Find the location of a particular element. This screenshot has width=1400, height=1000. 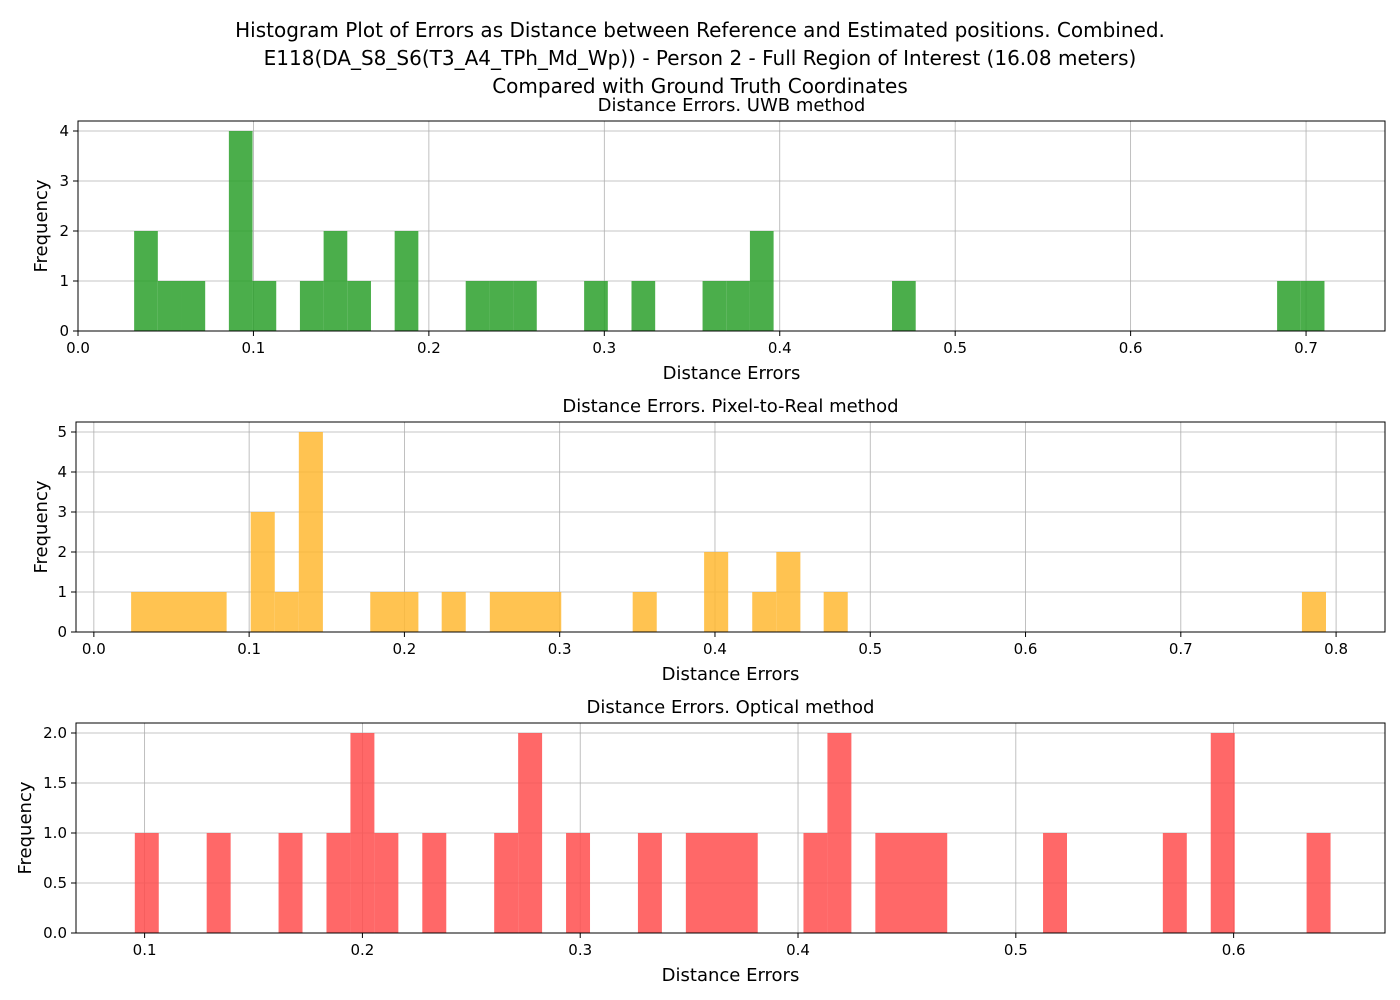

x-tick-label: 0.8 is located at coordinates (1336, 649).